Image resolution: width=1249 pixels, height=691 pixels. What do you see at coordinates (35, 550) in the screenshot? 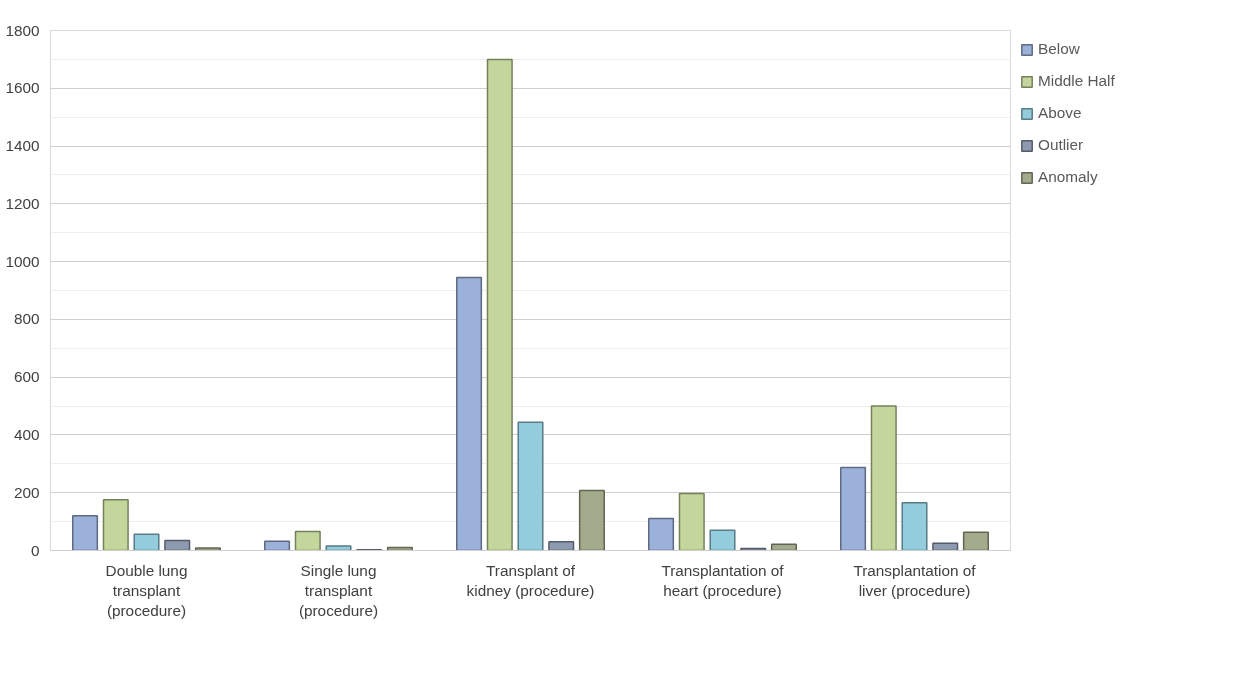
I see `y-tick-label: 0` at bounding box center [35, 550].